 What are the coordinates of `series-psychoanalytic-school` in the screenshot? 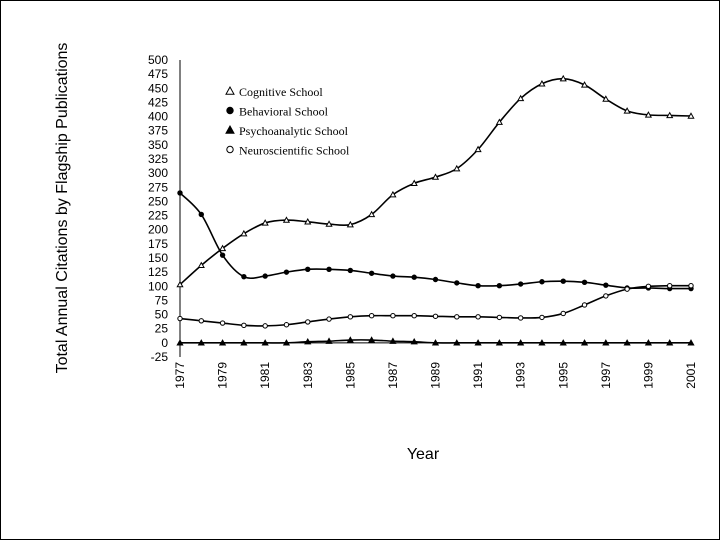 It's located at (435, 341).